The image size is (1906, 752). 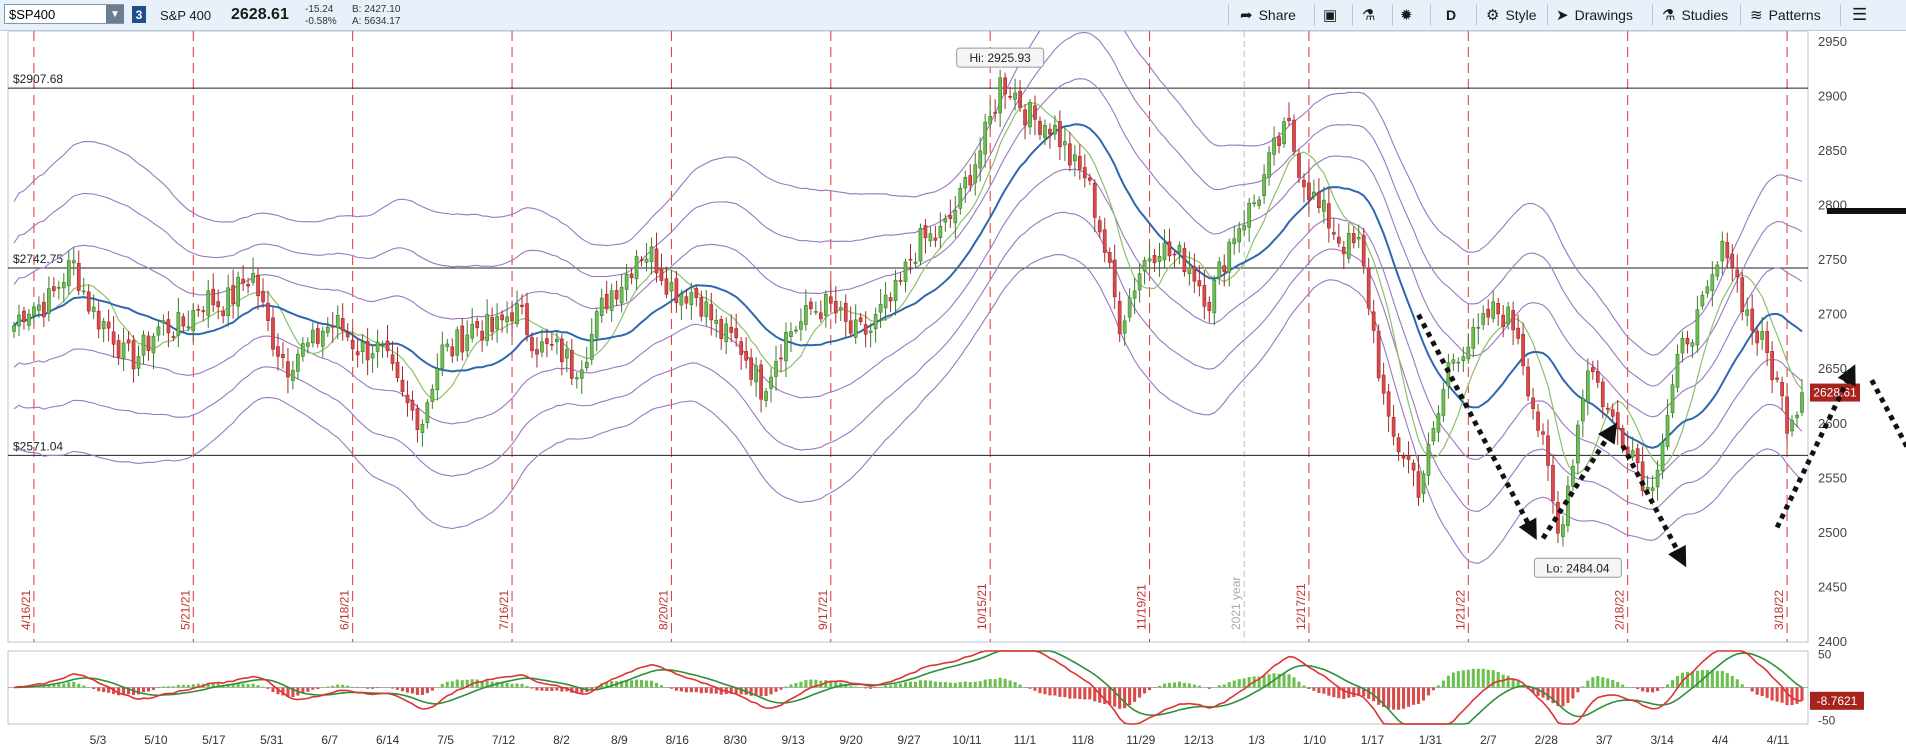 I want to click on studies-menu: ⚗ Studies, so click(x=1695, y=15).